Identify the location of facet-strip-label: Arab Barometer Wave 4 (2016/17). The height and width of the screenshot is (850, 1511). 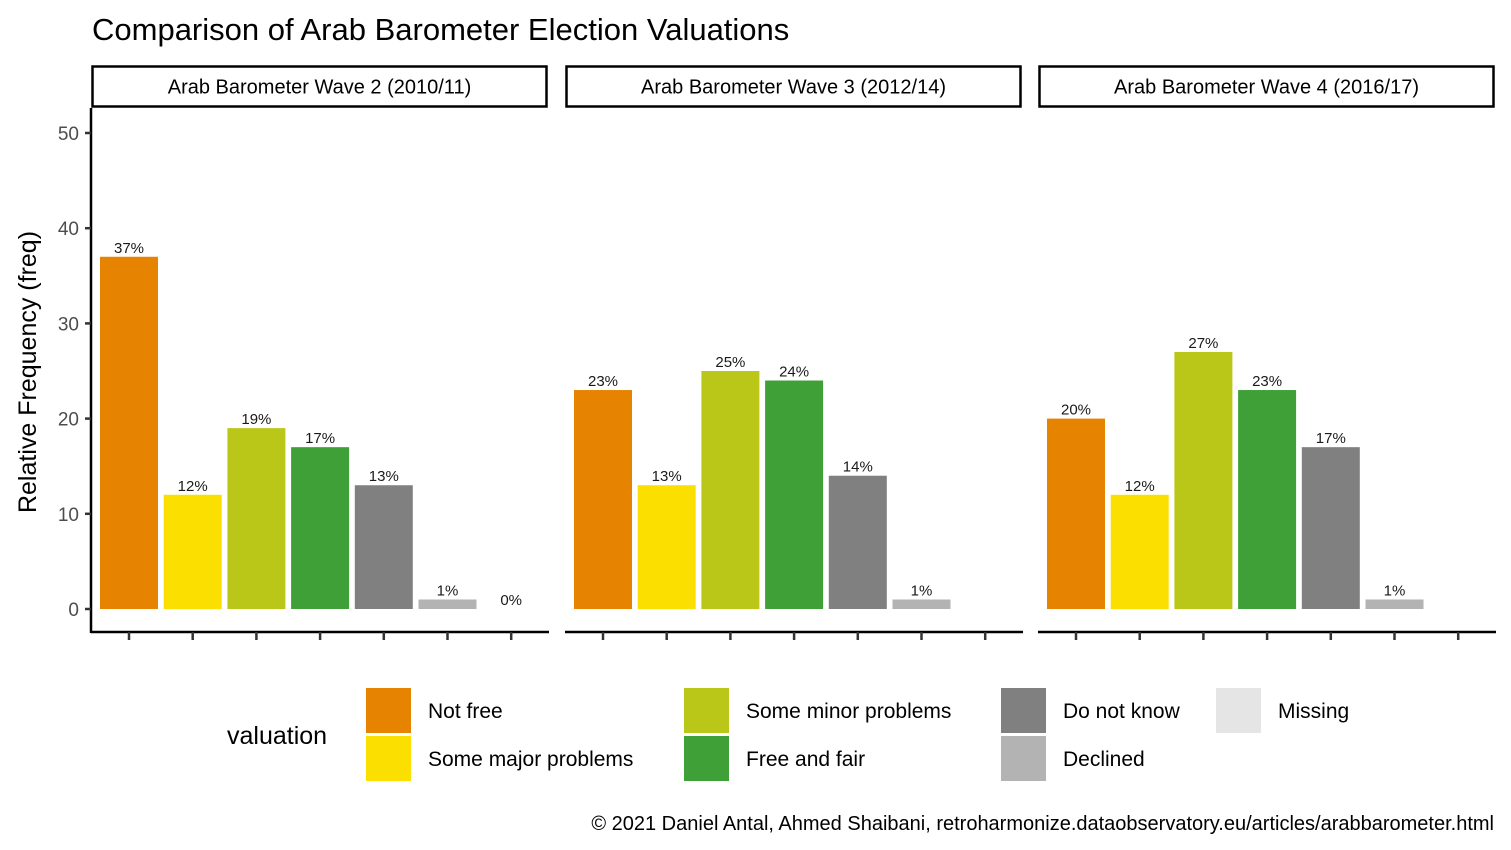
(1266, 88).